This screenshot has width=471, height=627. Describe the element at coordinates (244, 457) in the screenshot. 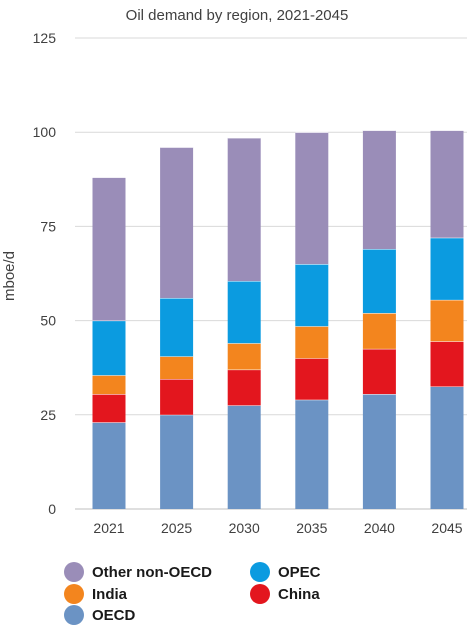

I see `bar-segment-oecd-2030` at that location.